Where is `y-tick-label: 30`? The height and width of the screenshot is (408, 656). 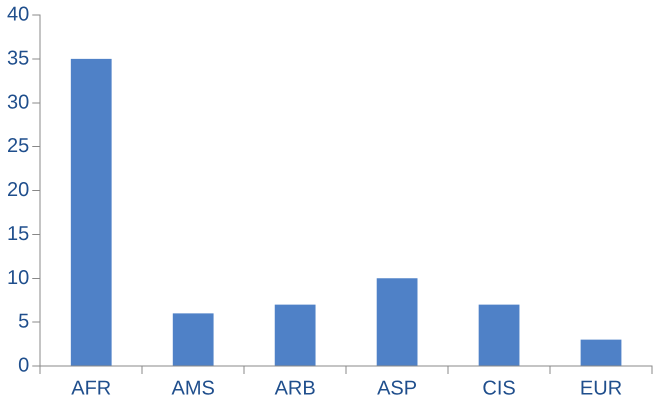 y-tick-label: 30 is located at coordinates (18, 102).